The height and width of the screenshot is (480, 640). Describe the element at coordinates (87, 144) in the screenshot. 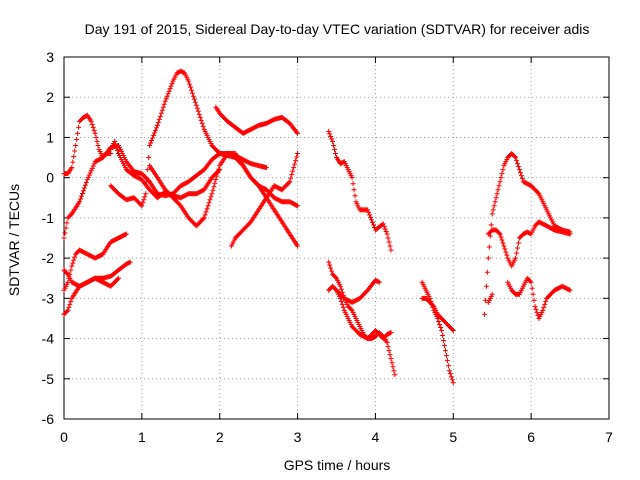

I see `series-track-a` at that location.